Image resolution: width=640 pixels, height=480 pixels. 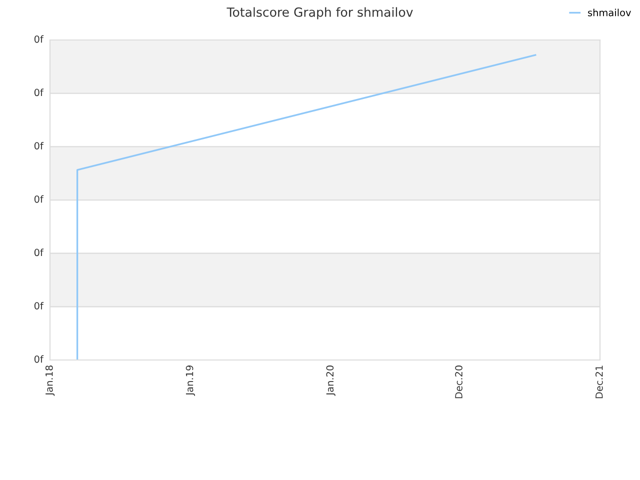 I want to click on x-tick-label: Jan.20, so click(x=331, y=381).